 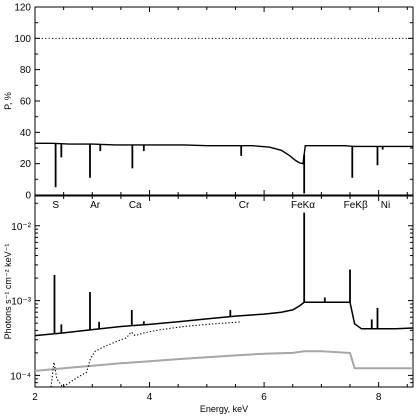 I want to click on top-ytick-label: 120, so click(x=22, y=8).